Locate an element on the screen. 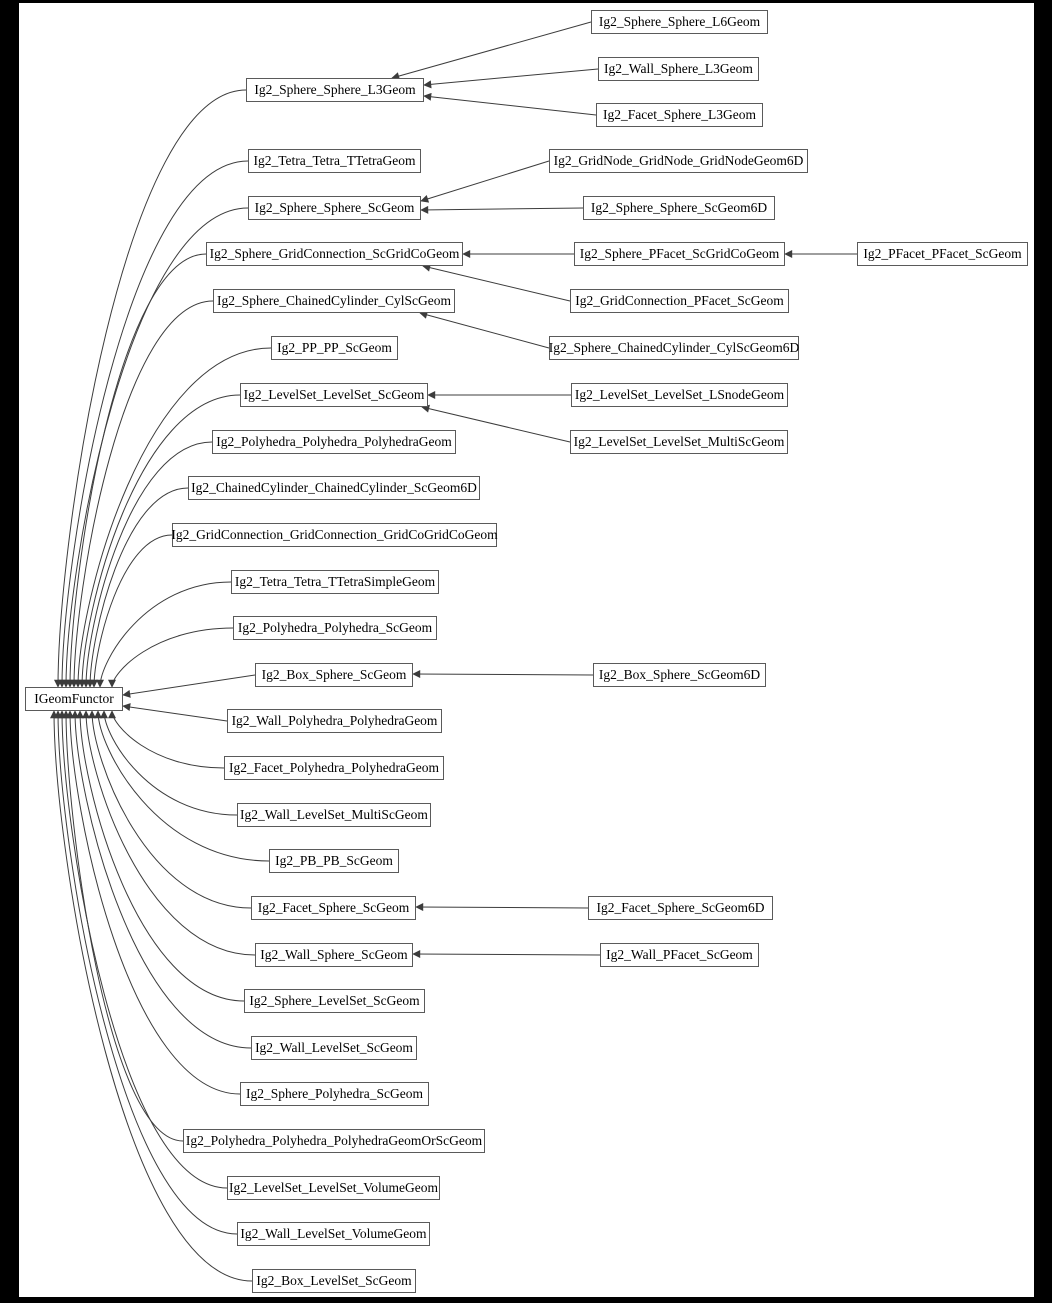 This screenshot has height=1303, width=1052. class-node: Ig2_Sphere_GridConnection_ScGridCoGeom is located at coordinates (334, 254).